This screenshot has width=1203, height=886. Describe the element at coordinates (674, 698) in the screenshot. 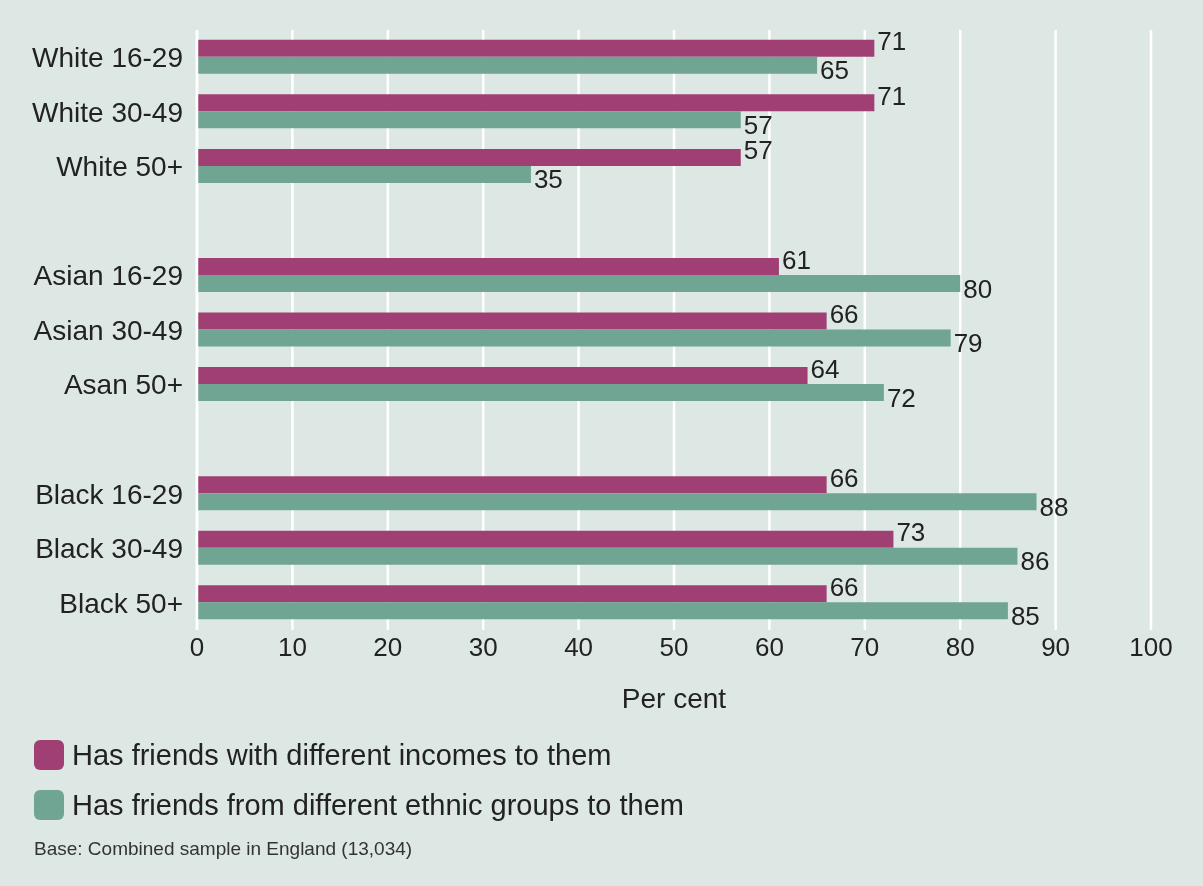

I see `x-axis-title: Per cent` at that location.